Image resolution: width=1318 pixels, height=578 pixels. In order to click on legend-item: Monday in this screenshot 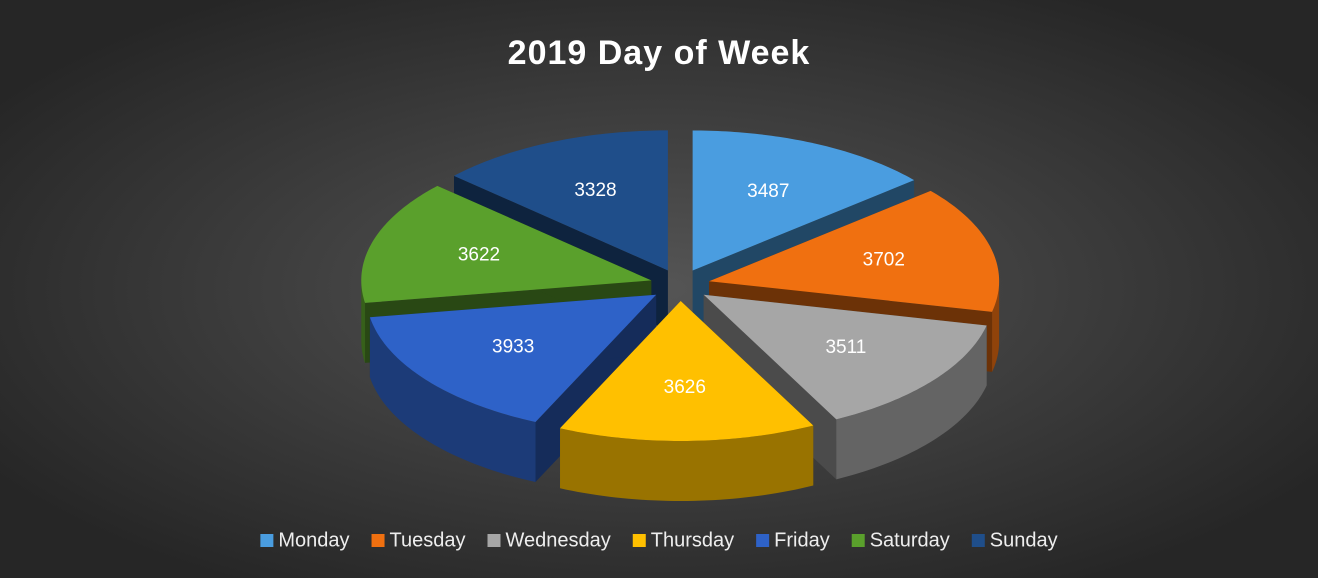, I will do `click(305, 540)`.